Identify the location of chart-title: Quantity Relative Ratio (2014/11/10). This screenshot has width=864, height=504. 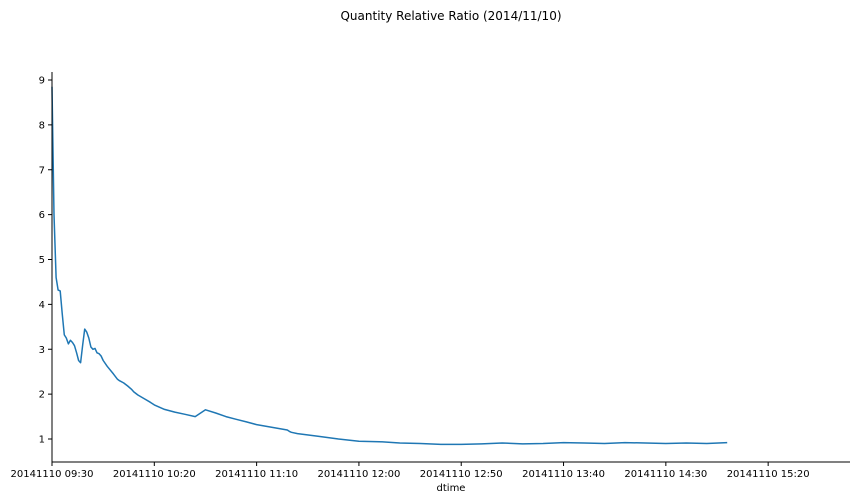
(450, 16).